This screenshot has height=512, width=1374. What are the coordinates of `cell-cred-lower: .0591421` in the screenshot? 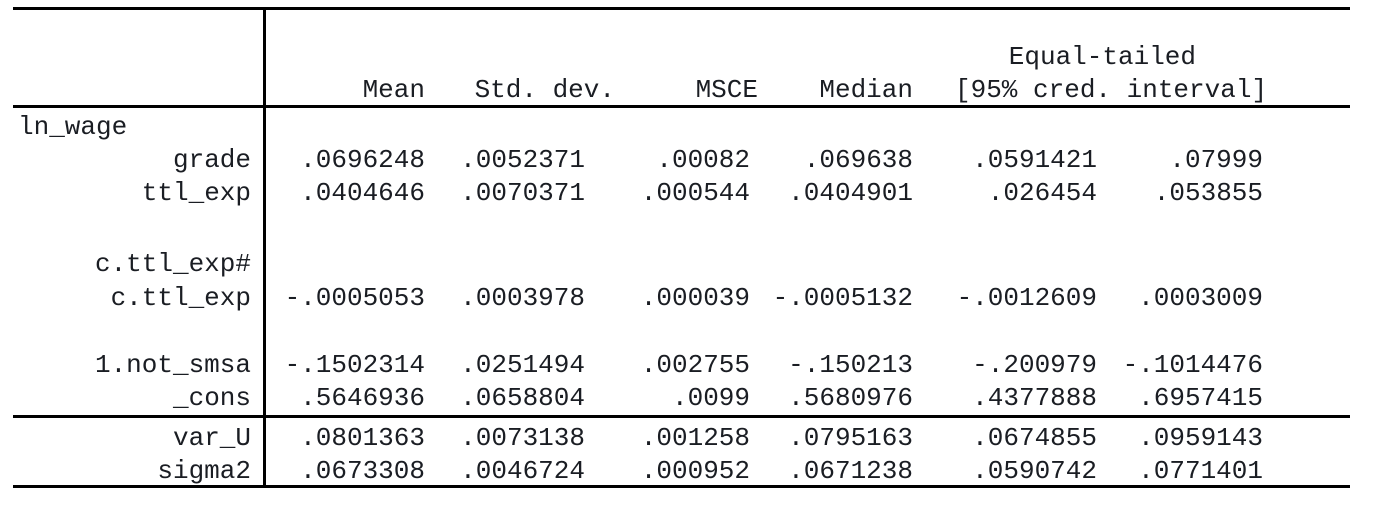 It's located at (1034, 160).